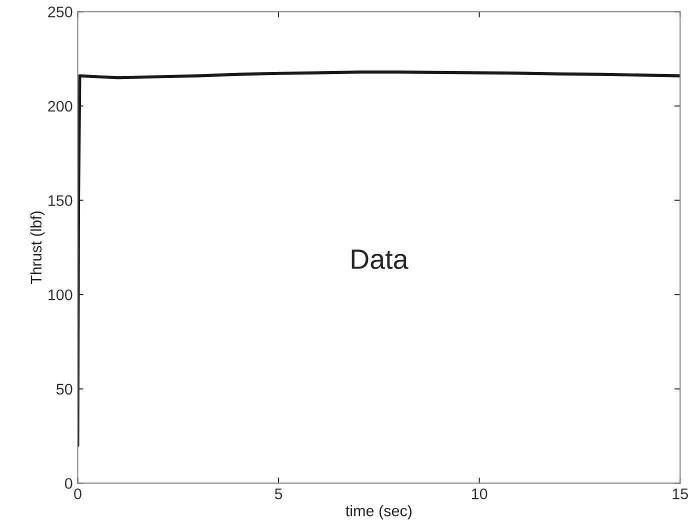 The width and height of the screenshot is (694, 531). Describe the element at coordinates (680, 494) in the screenshot. I see `x-tick-label: 15` at that location.